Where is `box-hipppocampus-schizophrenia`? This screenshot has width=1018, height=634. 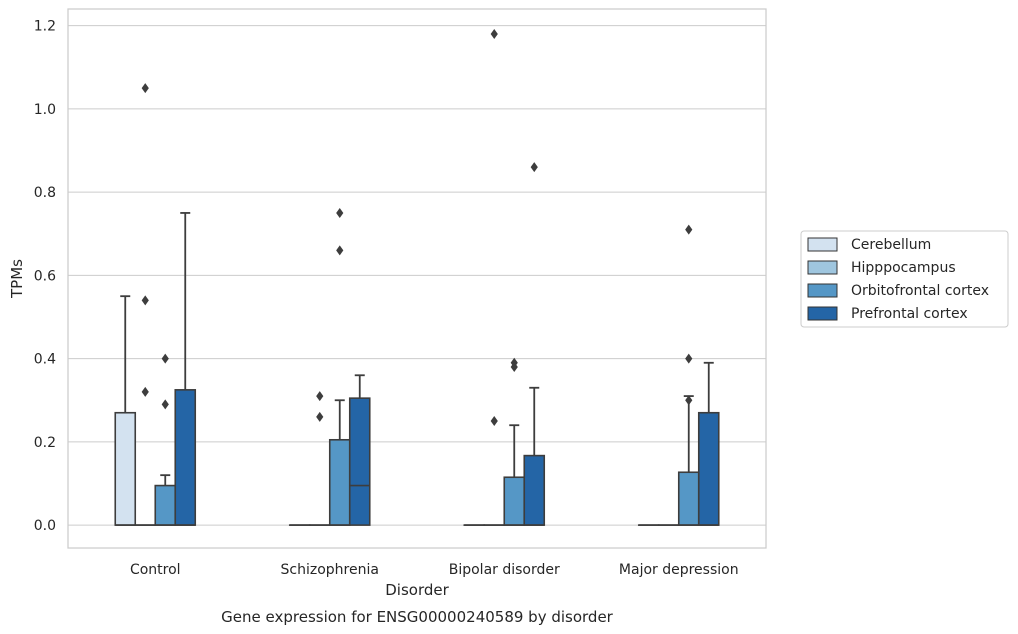 box-hipppocampus-schizophrenia is located at coordinates (319, 458).